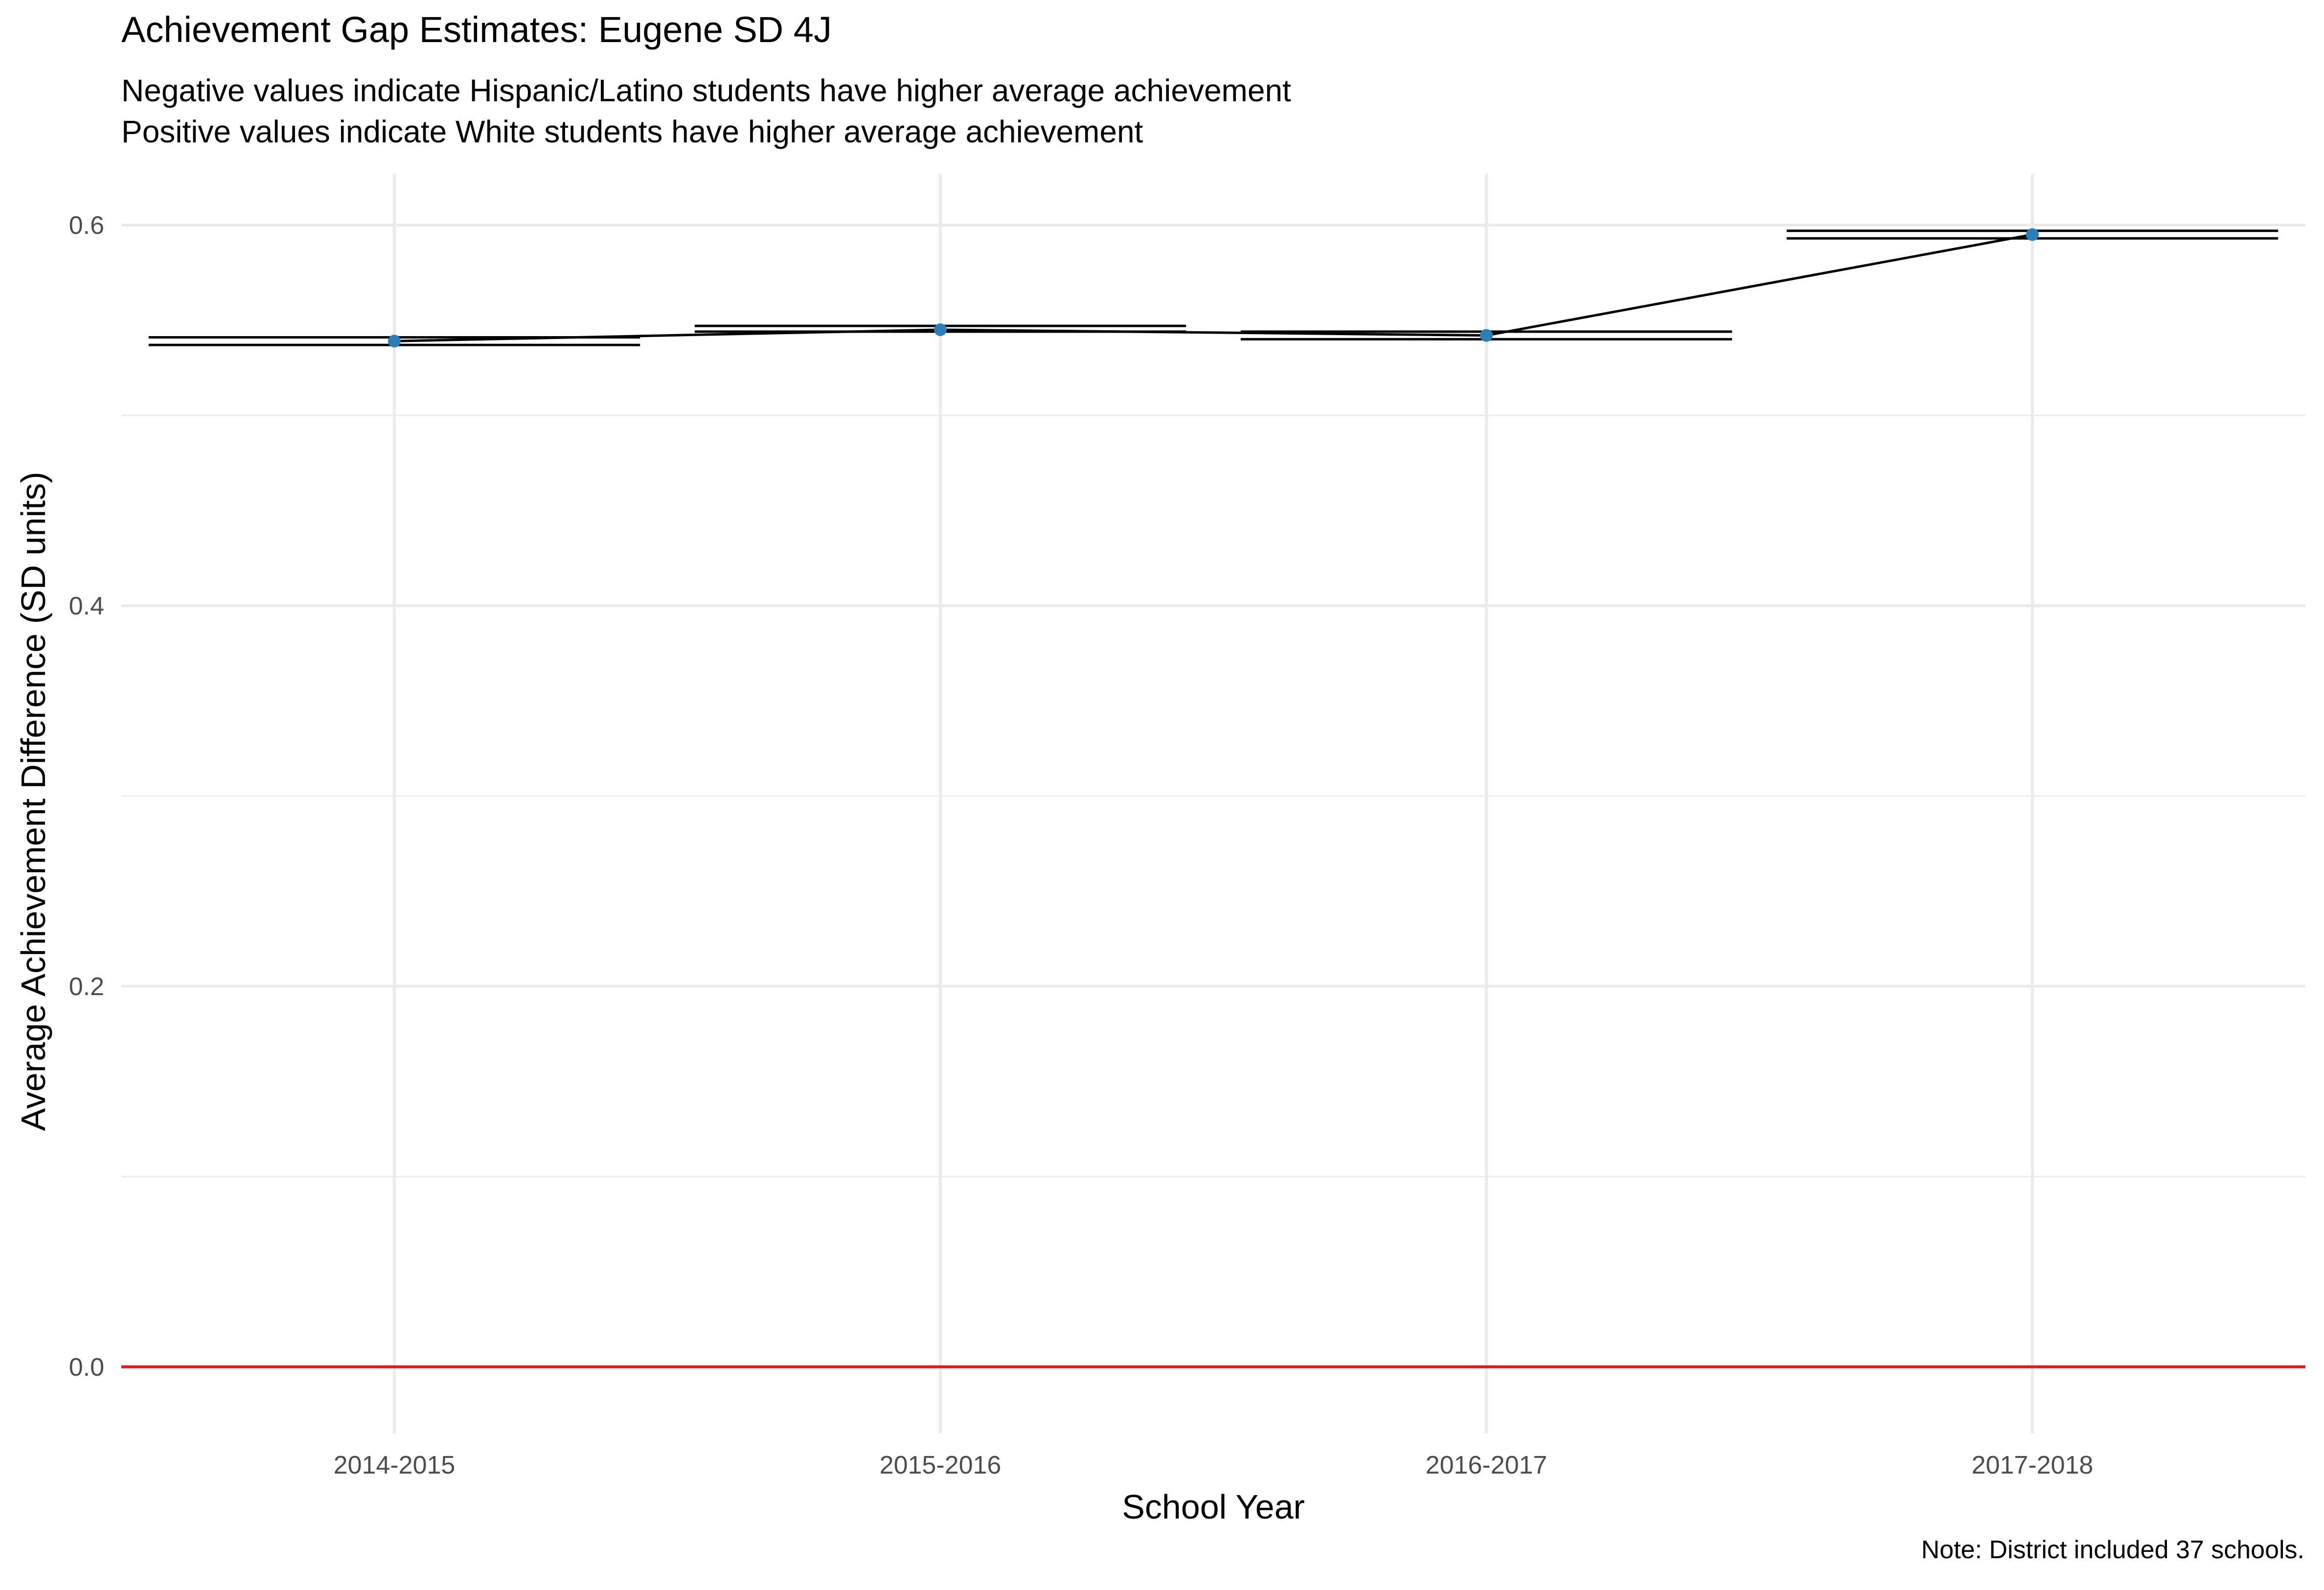  I want to click on y-tick-label: 0.0, so click(86, 1367).